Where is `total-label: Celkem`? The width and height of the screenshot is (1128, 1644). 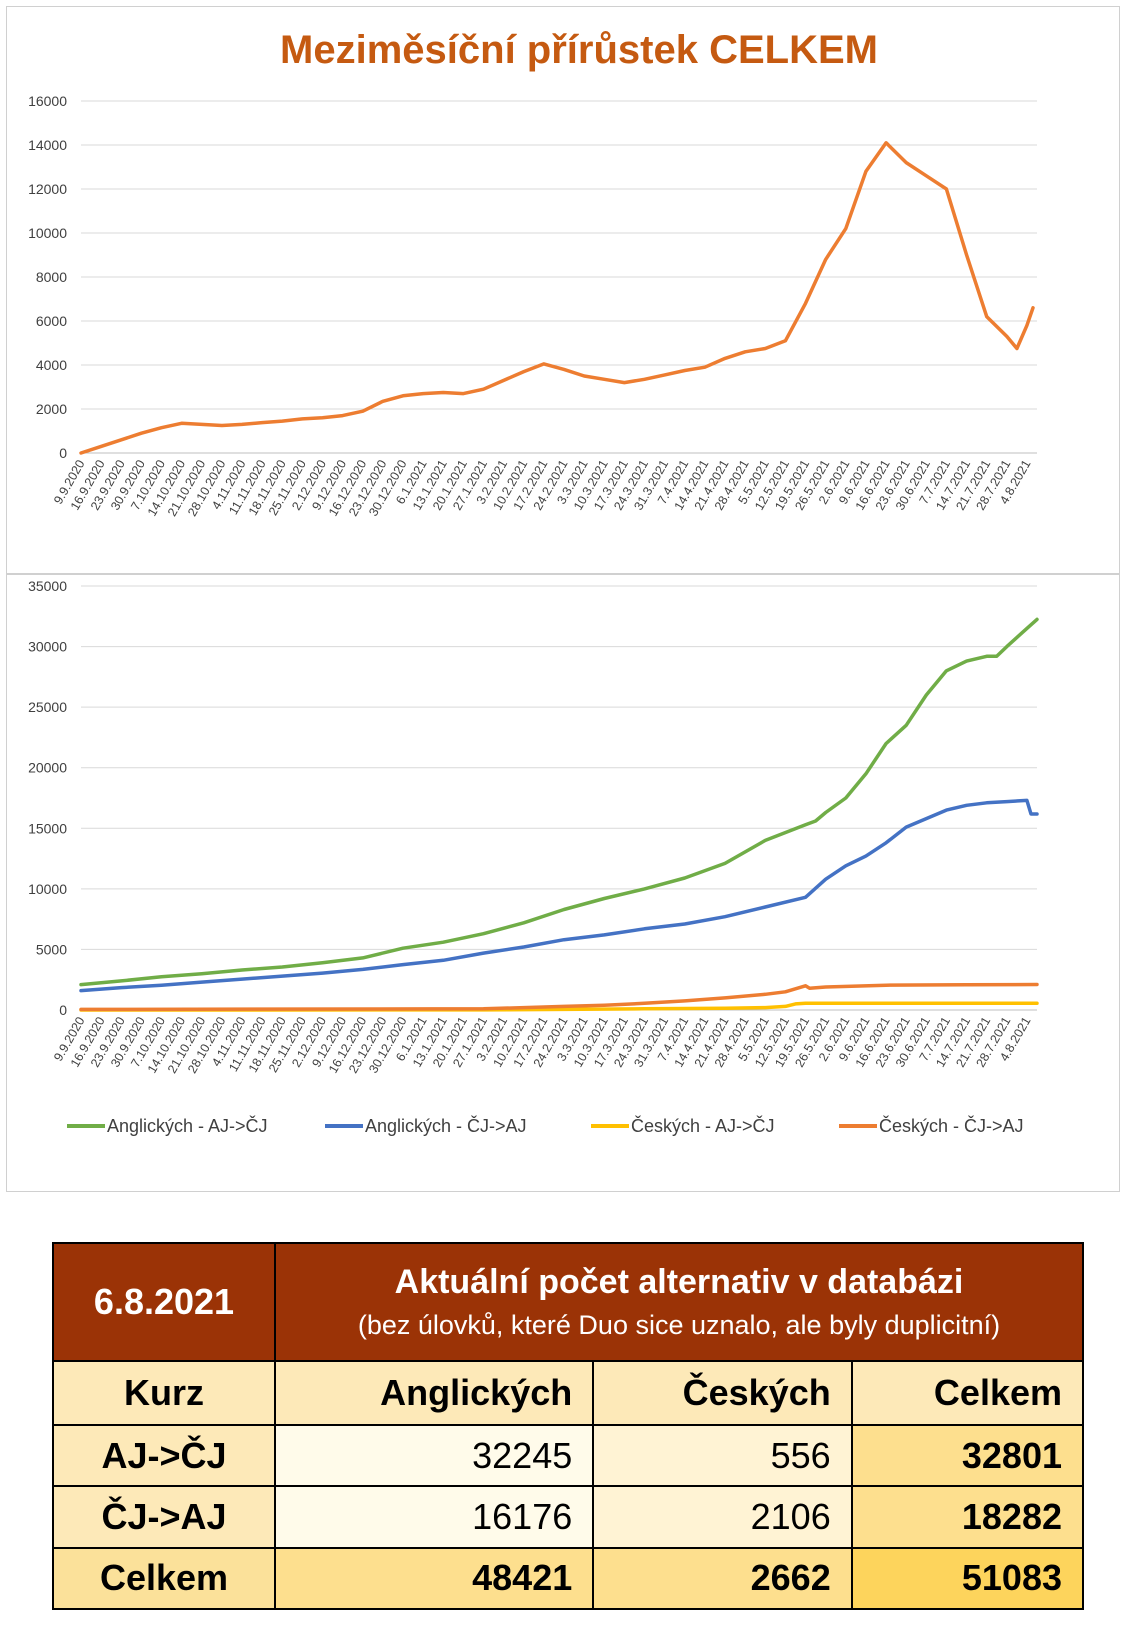
total-label: Celkem is located at coordinates (164, 1578).